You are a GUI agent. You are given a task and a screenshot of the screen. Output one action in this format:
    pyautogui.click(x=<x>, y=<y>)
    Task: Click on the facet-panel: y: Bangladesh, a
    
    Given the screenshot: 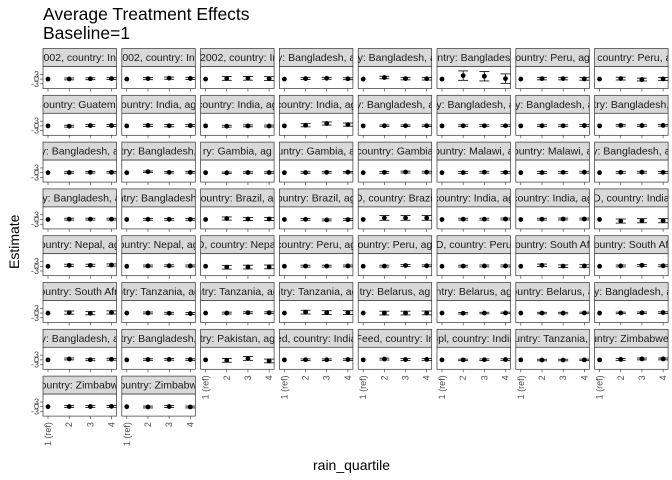 What is the action you would take?
    pyautogui.click(x=316, y=70)
    